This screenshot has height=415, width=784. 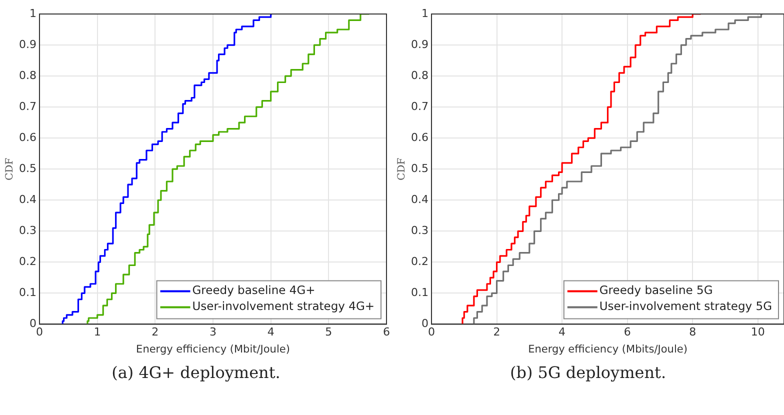 What do you see at coordinates (196, 372) in the screenshot?
I see `text: (a) 4G+ deployment.` at bounding box center [196, 372].